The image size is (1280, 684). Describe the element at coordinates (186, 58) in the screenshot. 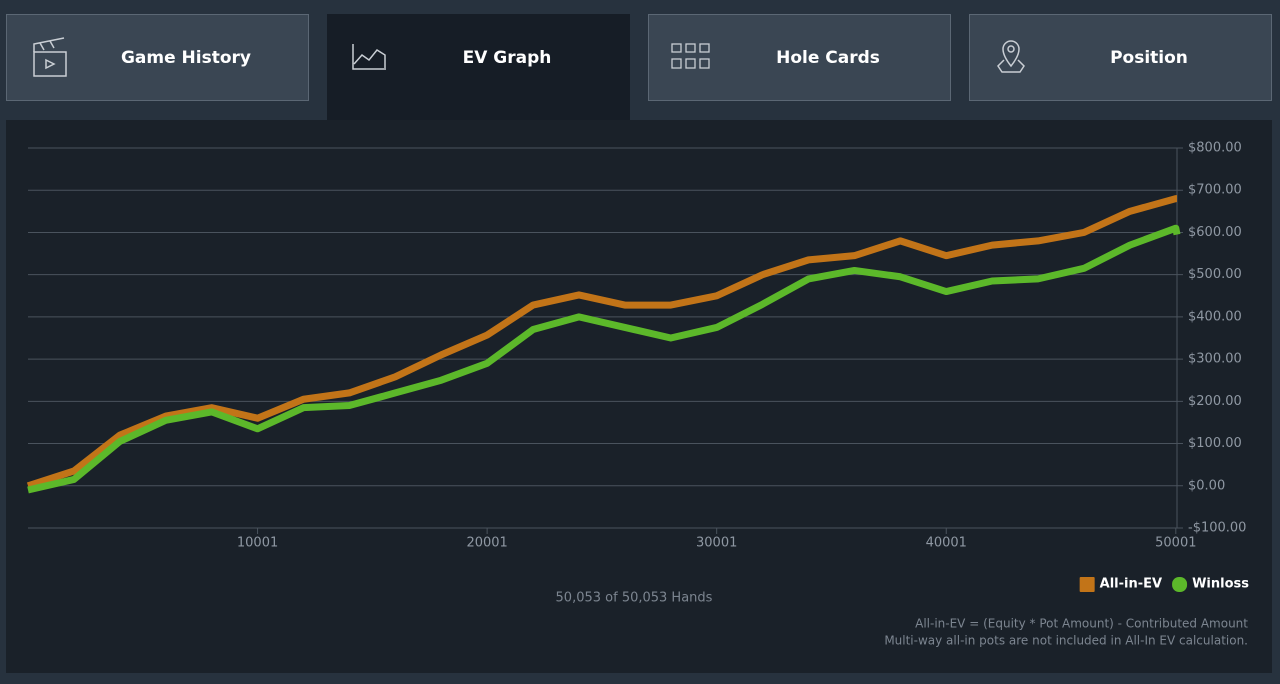

I see `tab-label: Game History` at that location.